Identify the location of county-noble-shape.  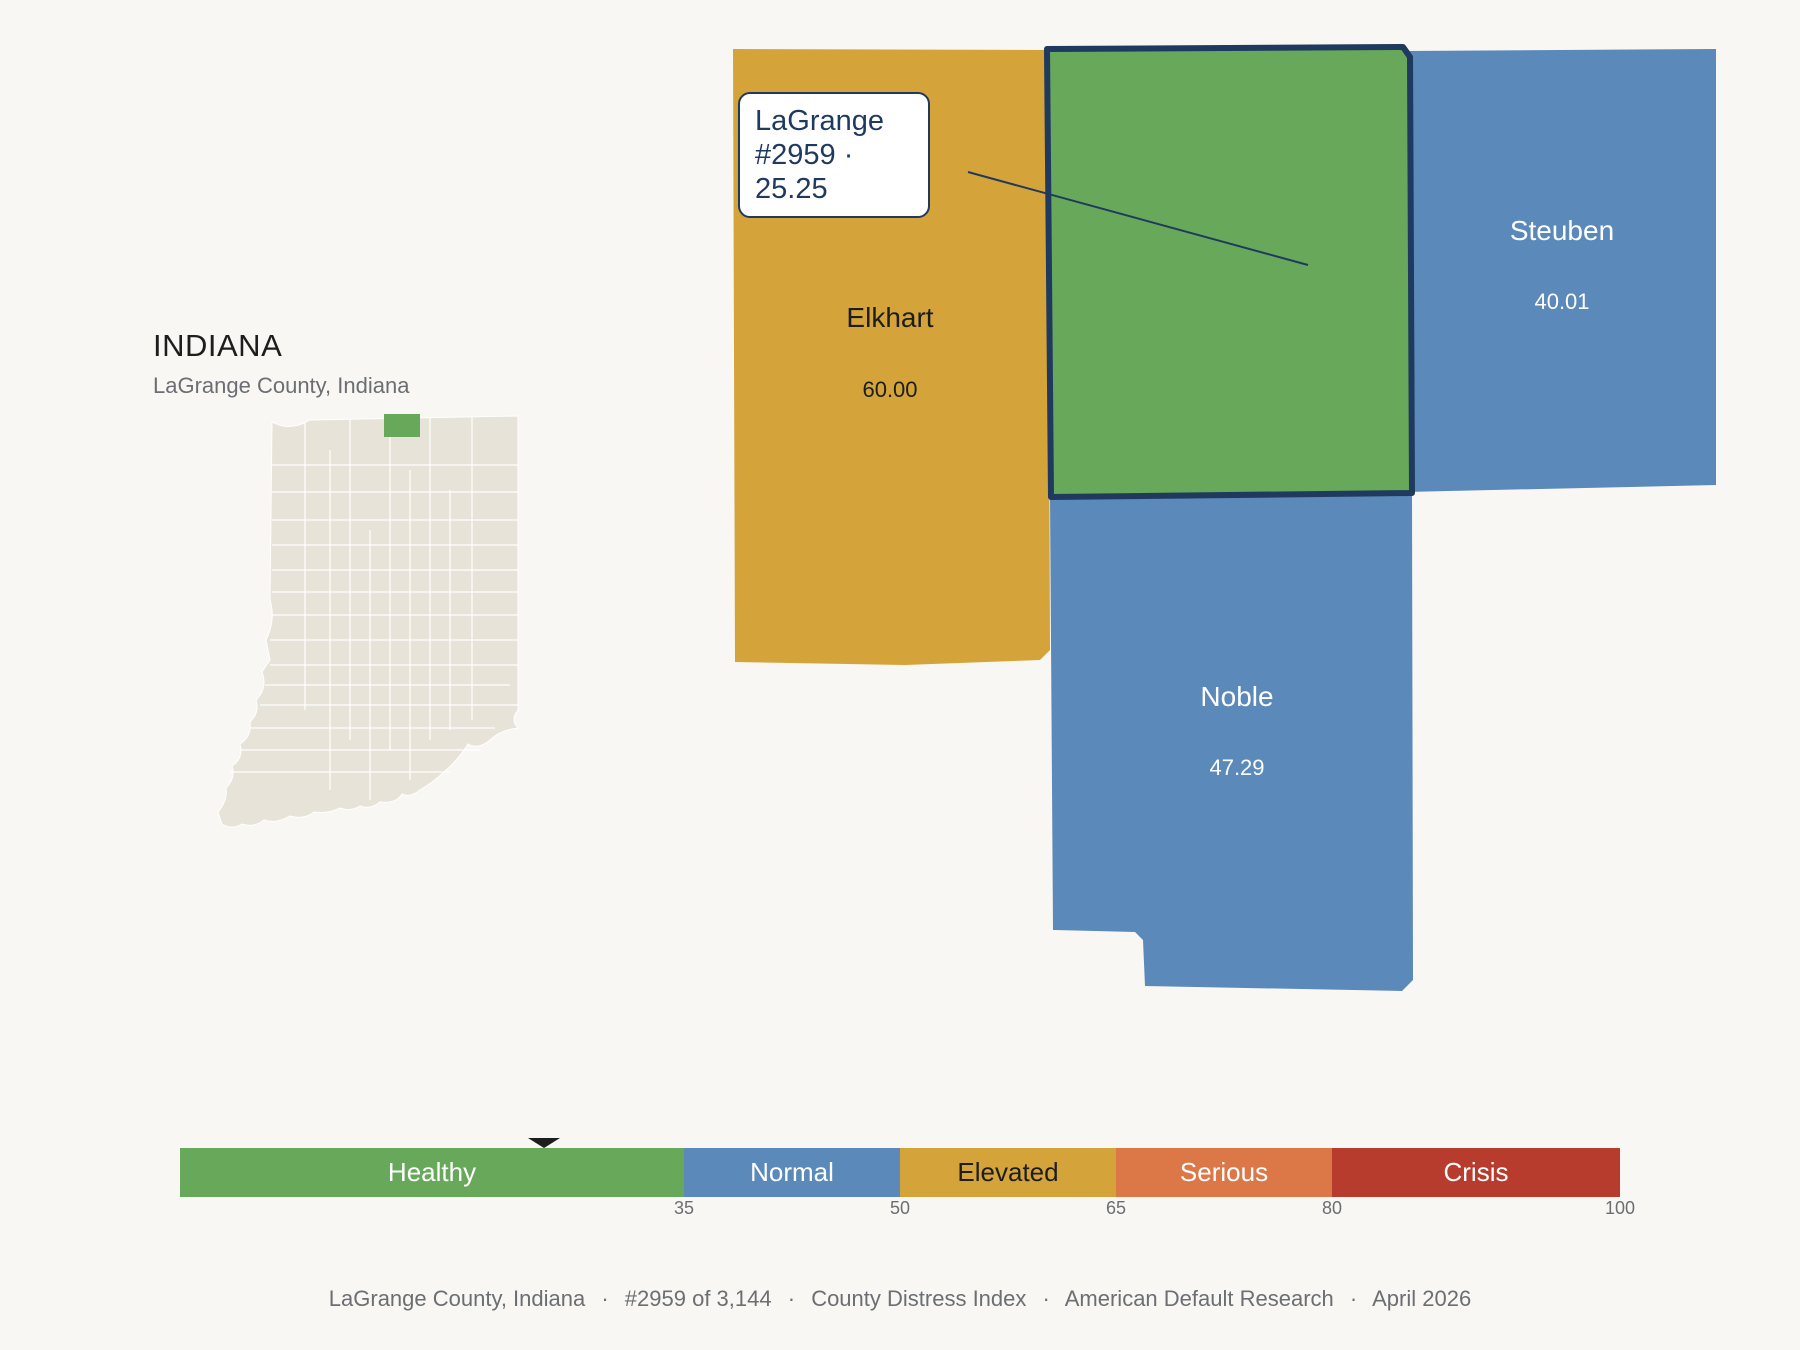
(1231, 741).